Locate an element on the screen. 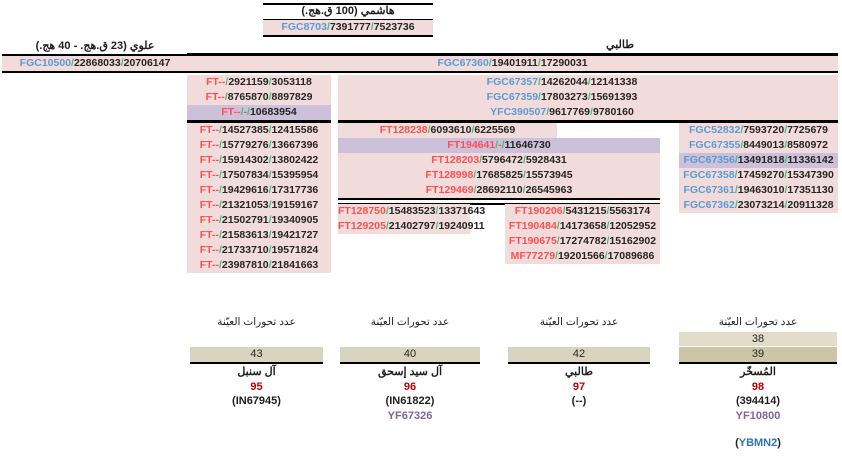  marker-id: FGC8703 is located at coordinates (304, 27).